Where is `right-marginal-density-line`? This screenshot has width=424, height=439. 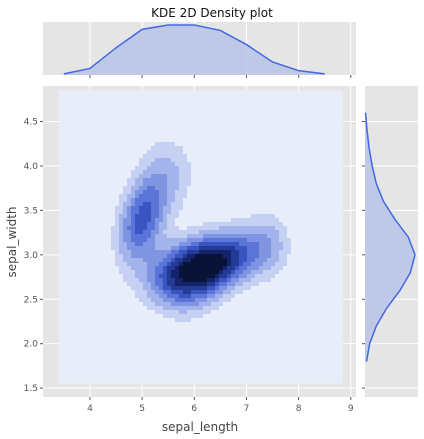 right-marginal-density-line is located at coordinates (390, 237).